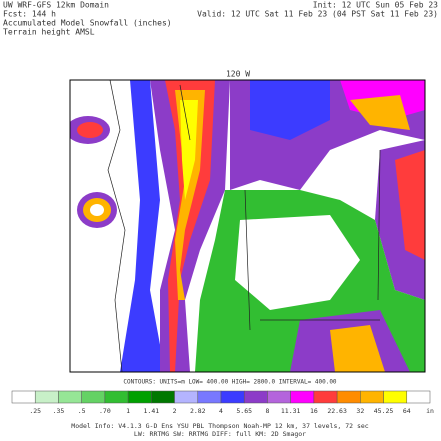 The image size is (441, 441). What do you see at coordinates (152, 411) in the screenshot?
I see `colorbar-label: 1.41` at bounding box center [152, 411].